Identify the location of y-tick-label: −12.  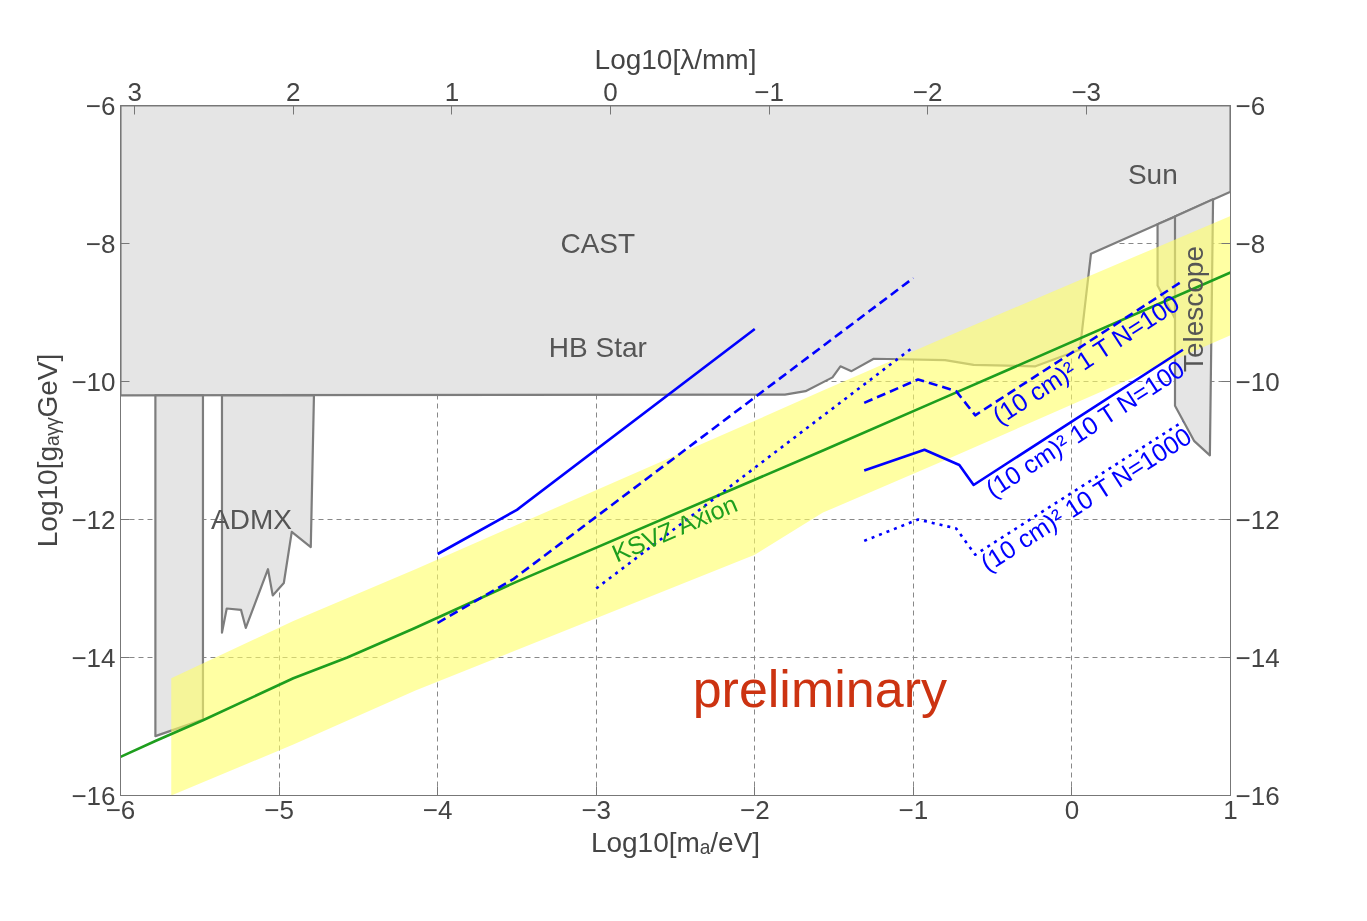
(93, 519).